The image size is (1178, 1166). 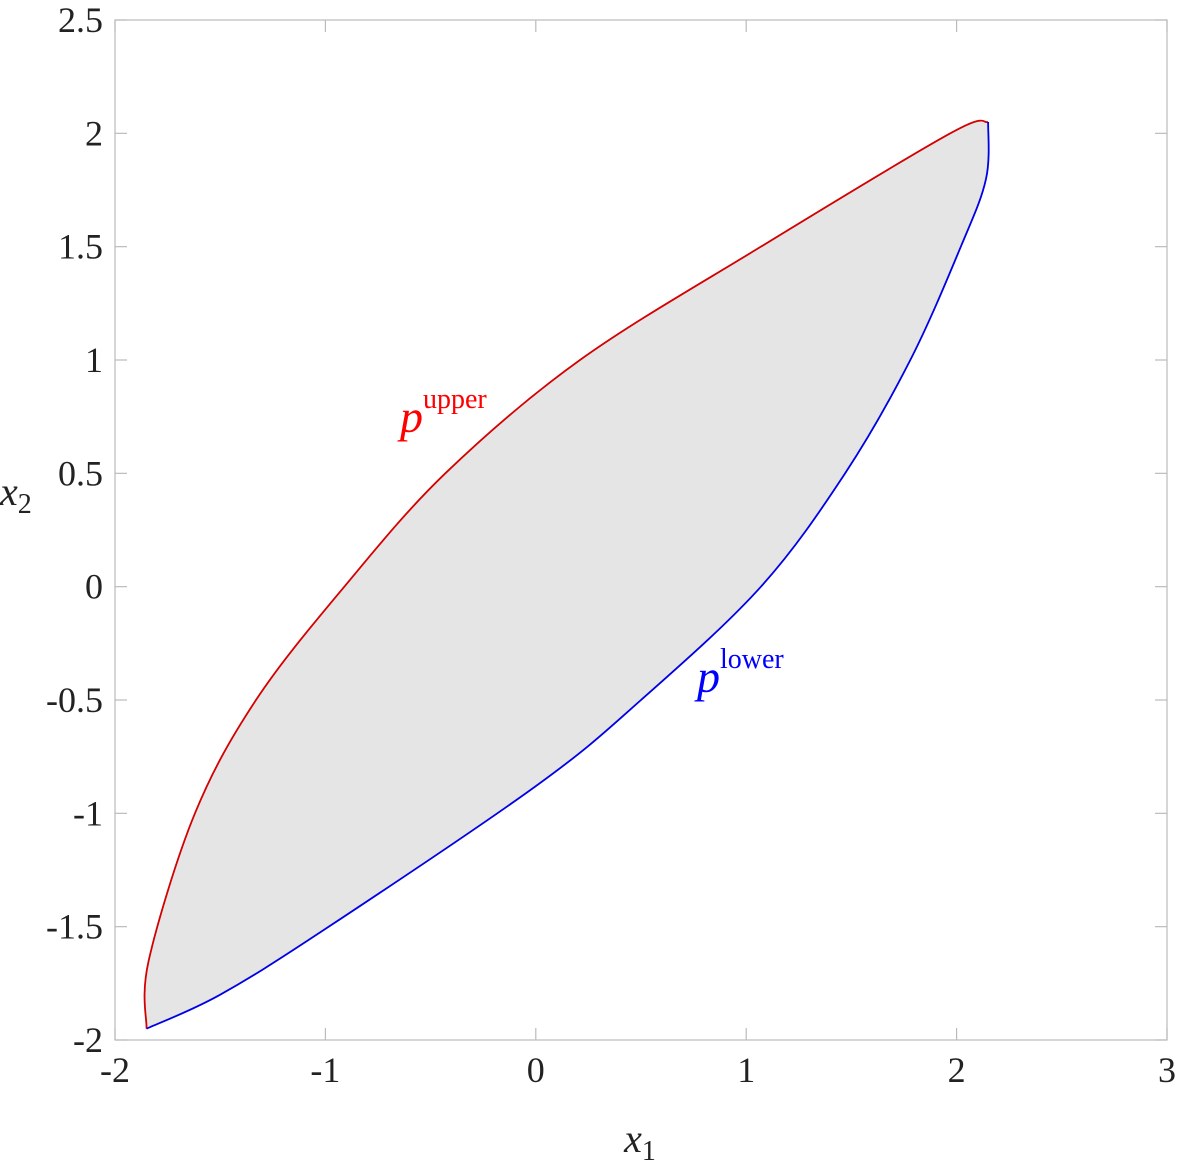 What do you see at coordinates (80, 473) in the screenshot?
I see `y-tick-label: 0.5` at bounding box center [80, 473].